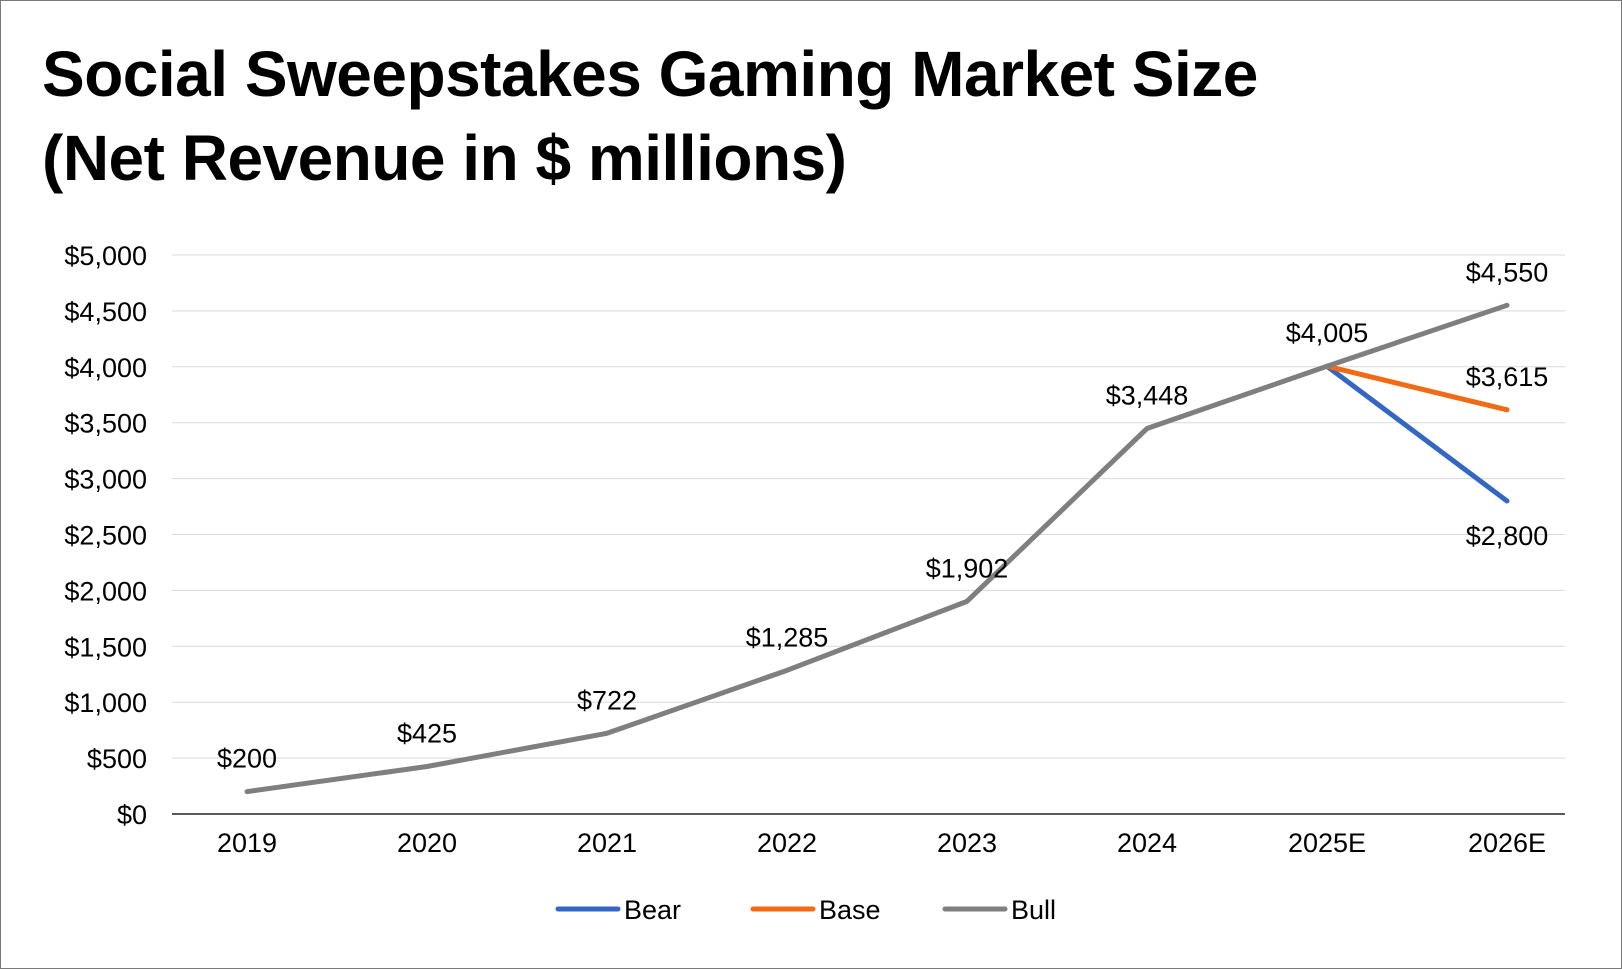  Describe the element at coordinates (787, 843) in the screenshot. I see `x-tick-label: 2022` at that location.